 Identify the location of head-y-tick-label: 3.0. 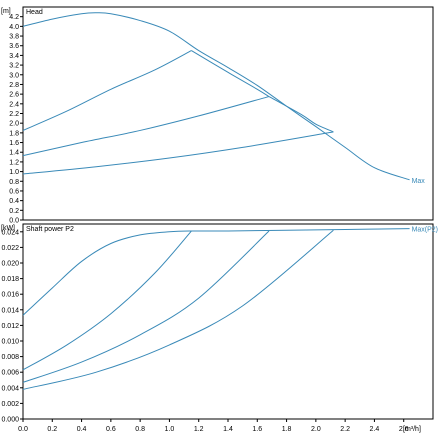
(14, 75).